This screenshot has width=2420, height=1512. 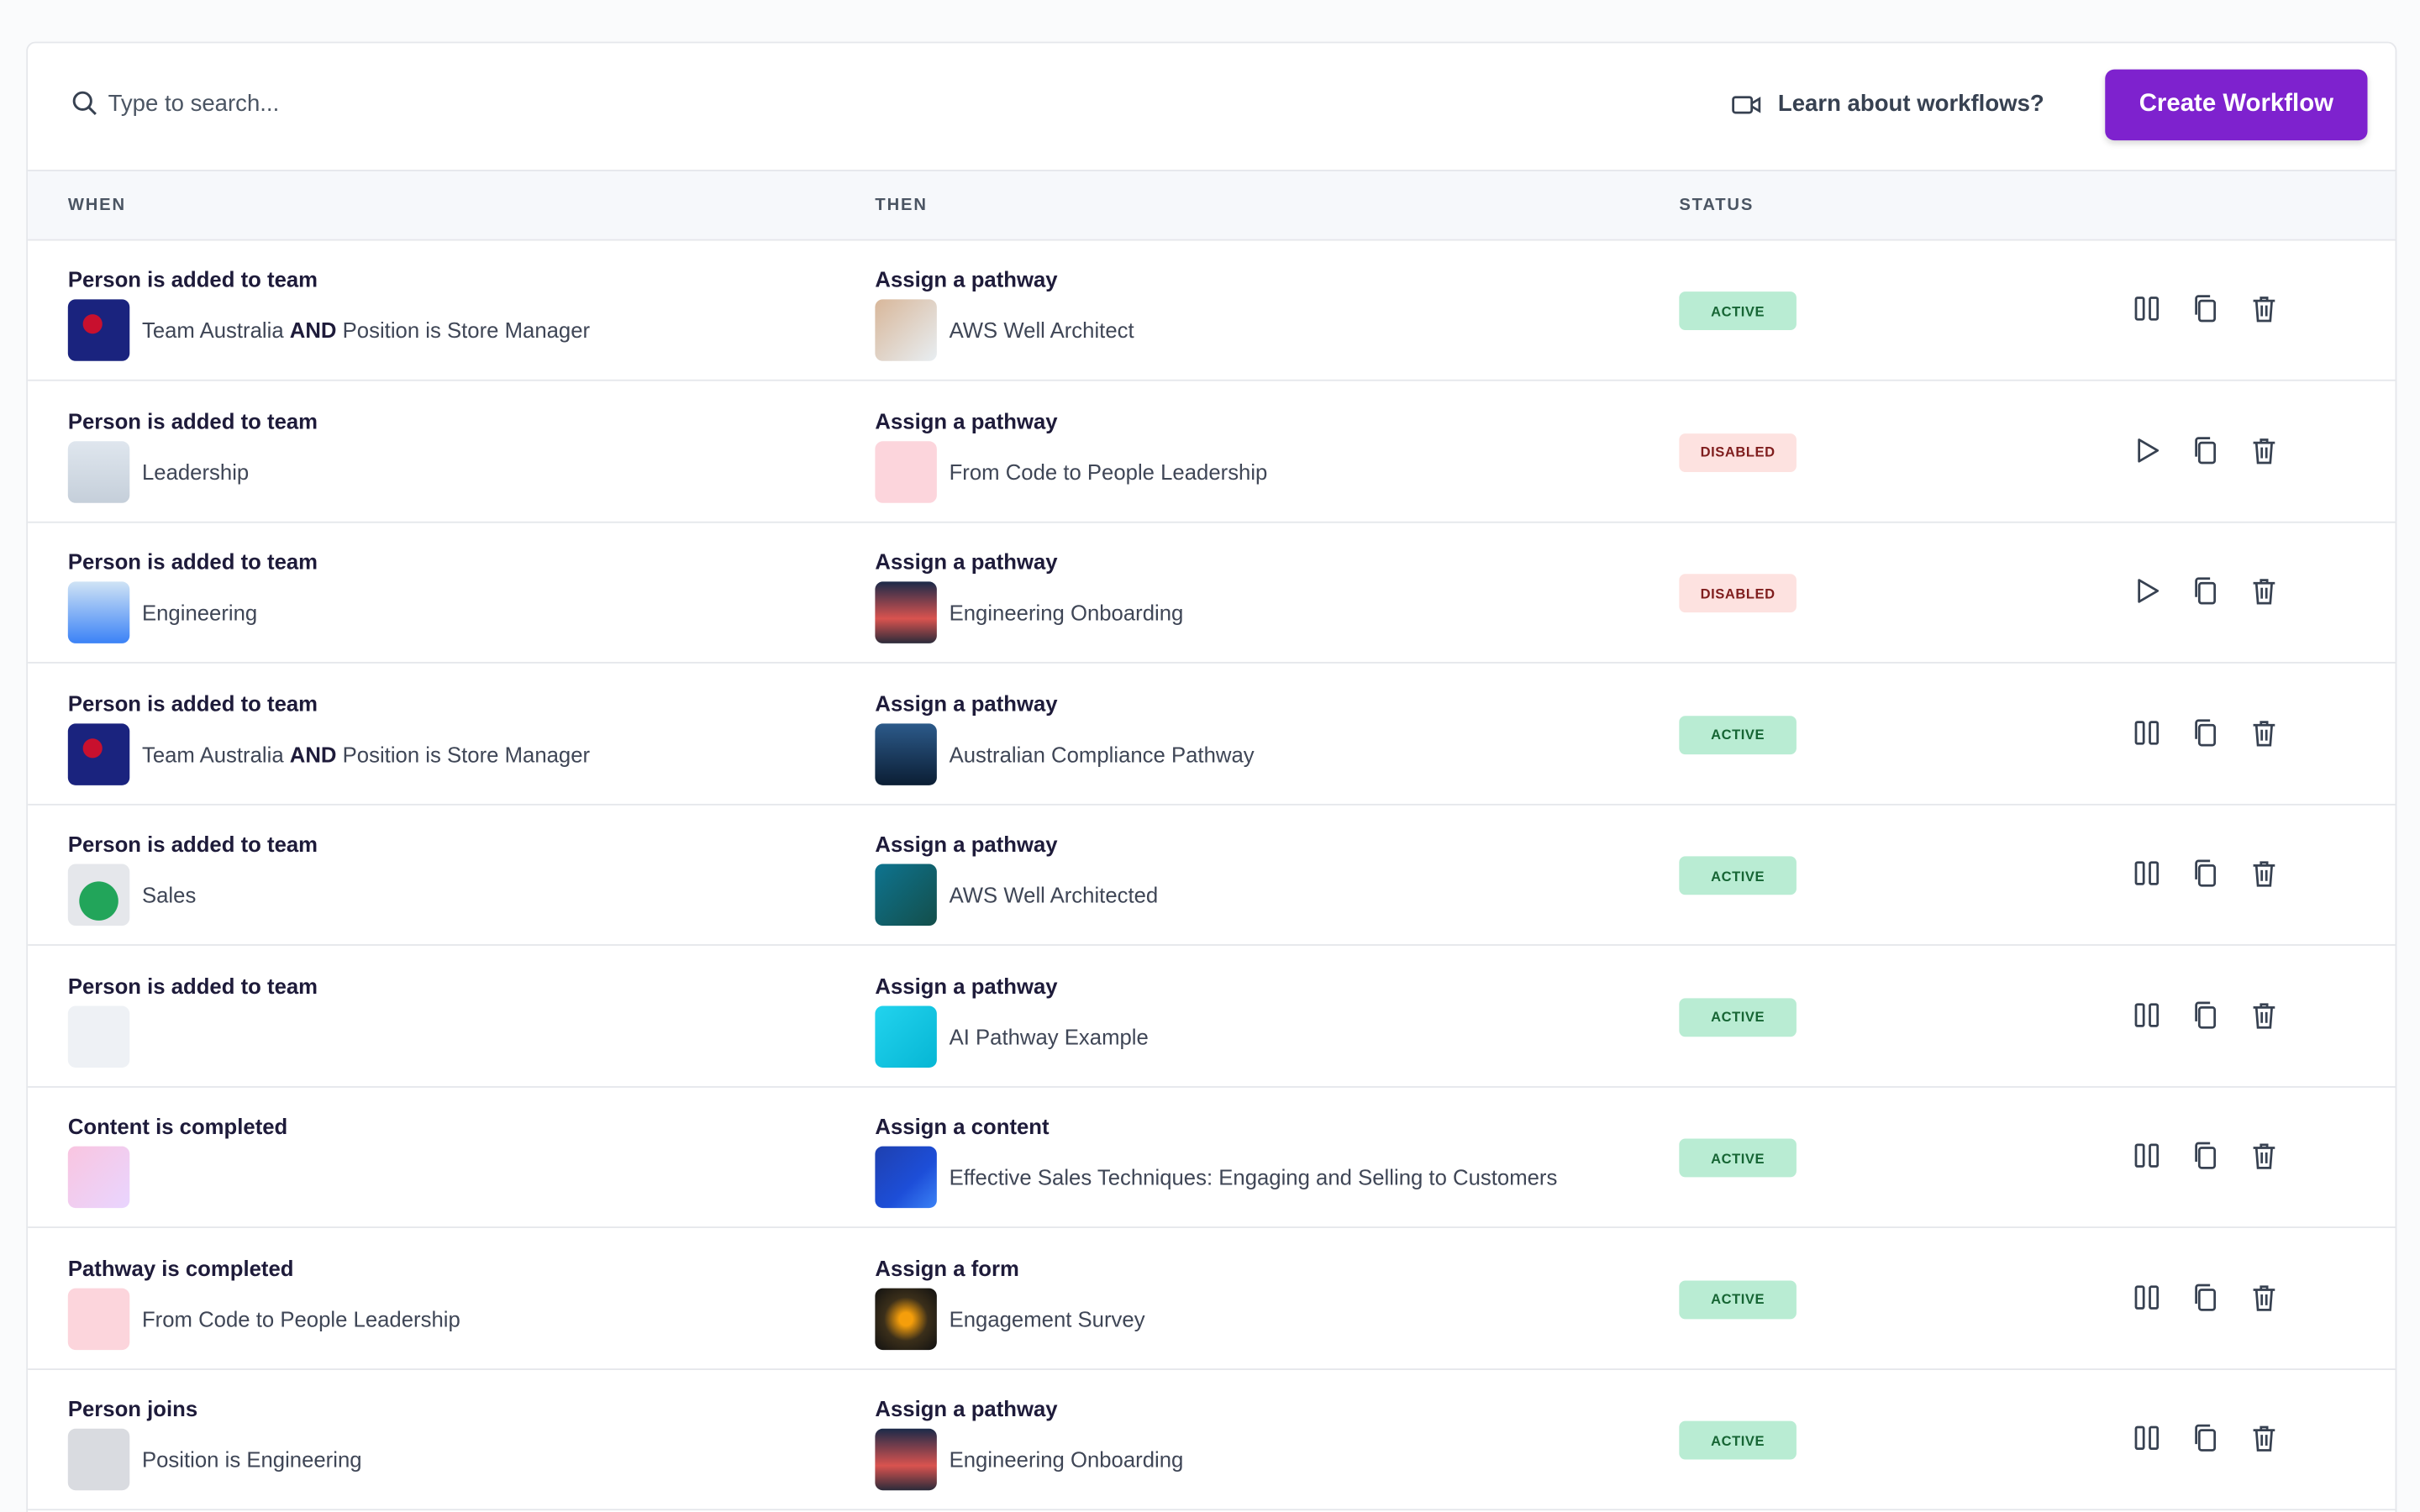 I want to click on learn-link: Learn about workflows?, so click(x=1888, y=104).